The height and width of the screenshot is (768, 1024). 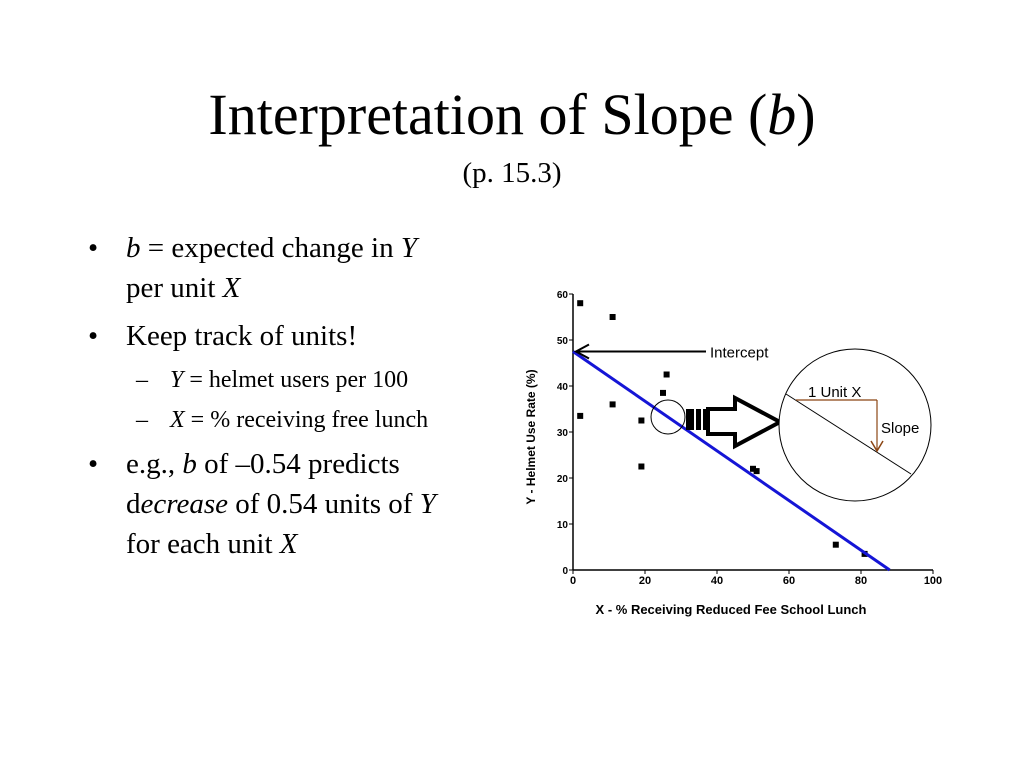 What do you see at coordinates (563, 433) in the screenshot?
I see `y-tick-label: 30` at bounding box center [563, 433].